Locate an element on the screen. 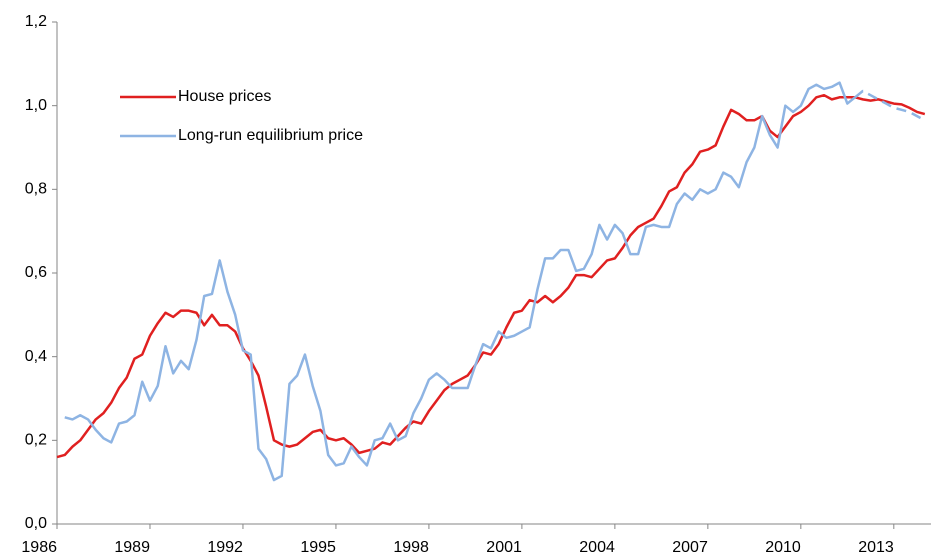 Image resolution: width=931 pixels, height=558 pixels. x-tick-label: 1989 is located at coordinates (132, 547).